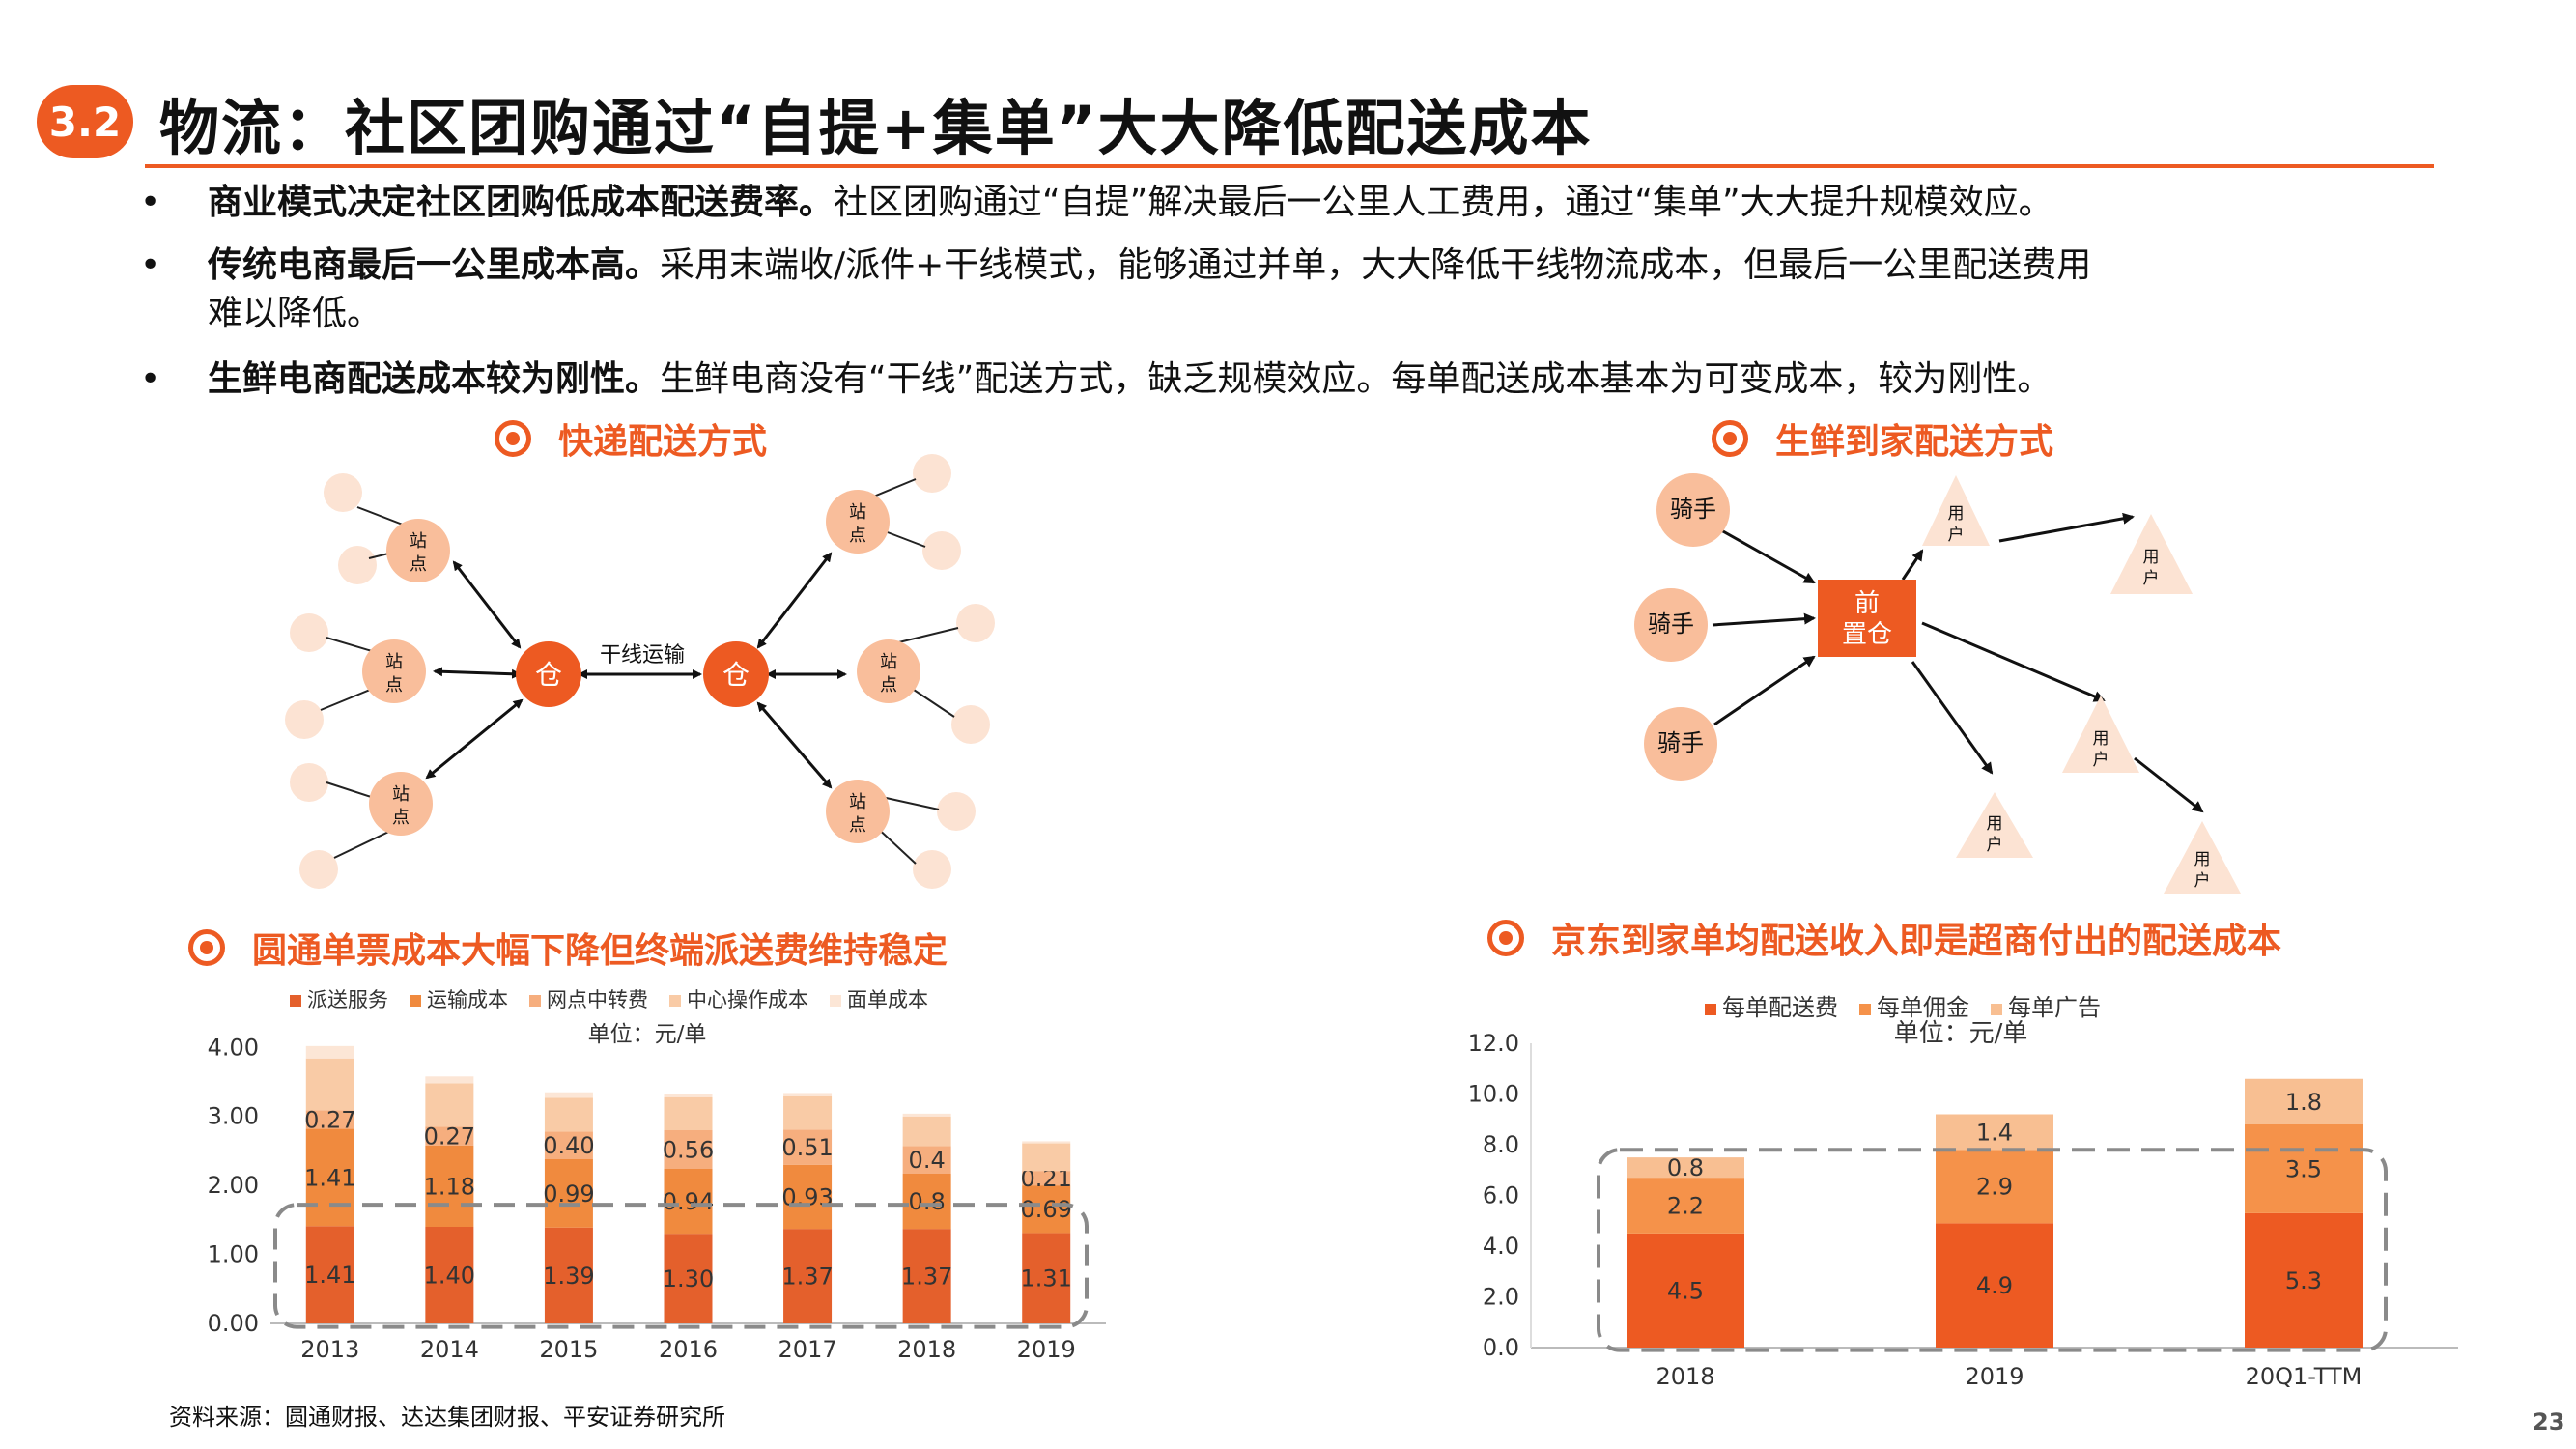 The width and height of the screenshot is (2576, 1449). Describe the element at coordinates (747, 999) in the screenshot. I see `legend-label: 中心操作成本` at that location.